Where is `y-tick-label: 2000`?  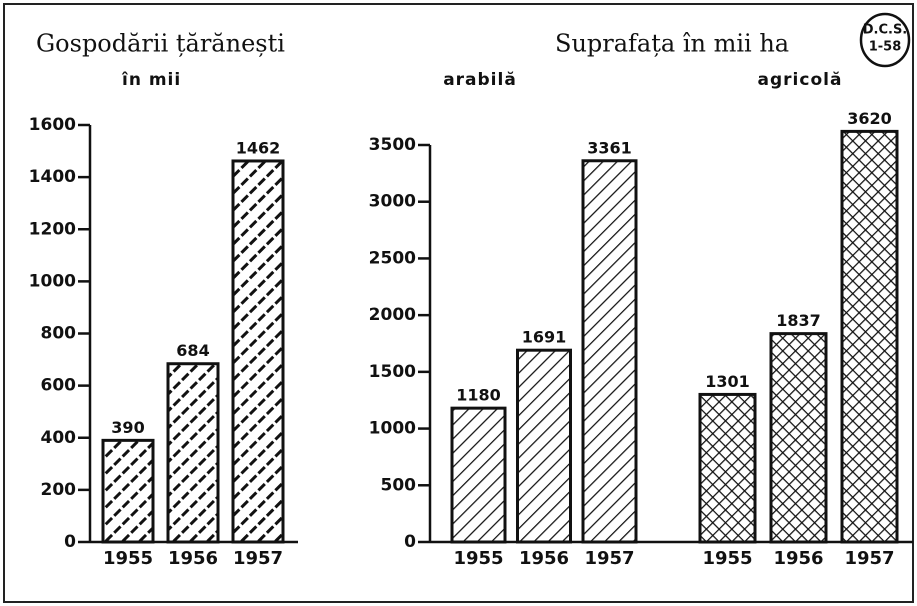 y-tick-label: 2000 is located at coordinates (392, 315).